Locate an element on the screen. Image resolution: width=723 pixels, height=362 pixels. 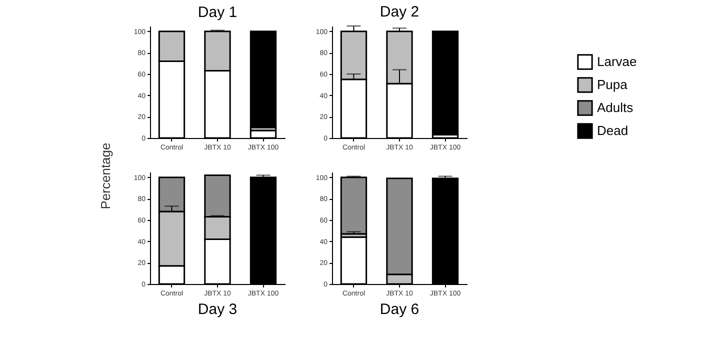
text: Day 3 is located at coordinates (218, 309).